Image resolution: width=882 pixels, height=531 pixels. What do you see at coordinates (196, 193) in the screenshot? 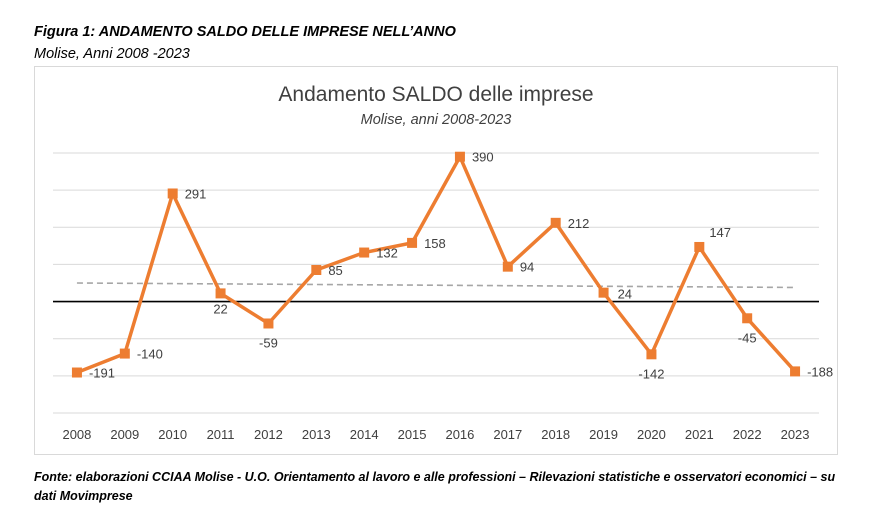
I see `data-label: 291` at bounding box center [196, 193].